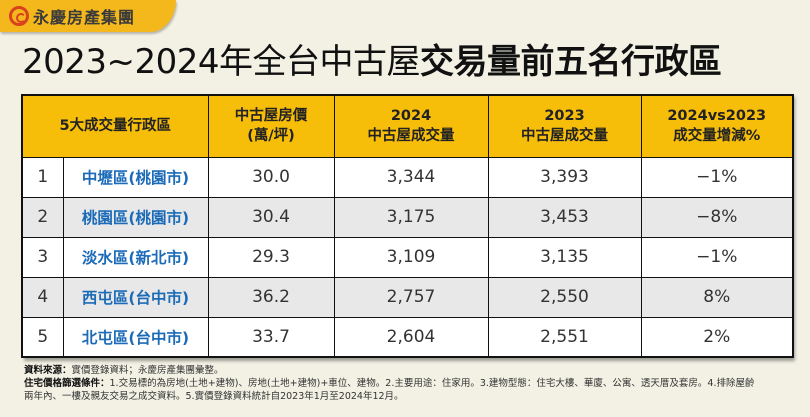 This screenshot has height=417, width=810. I want to click on vol-2023: 3,393, so click(564, 177).